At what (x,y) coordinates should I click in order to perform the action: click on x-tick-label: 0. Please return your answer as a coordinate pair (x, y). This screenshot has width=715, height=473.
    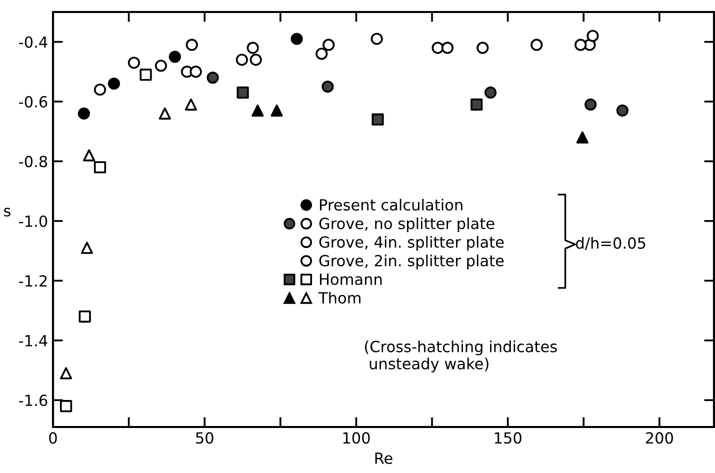
    Looking at the image, I should click on (53, 438).